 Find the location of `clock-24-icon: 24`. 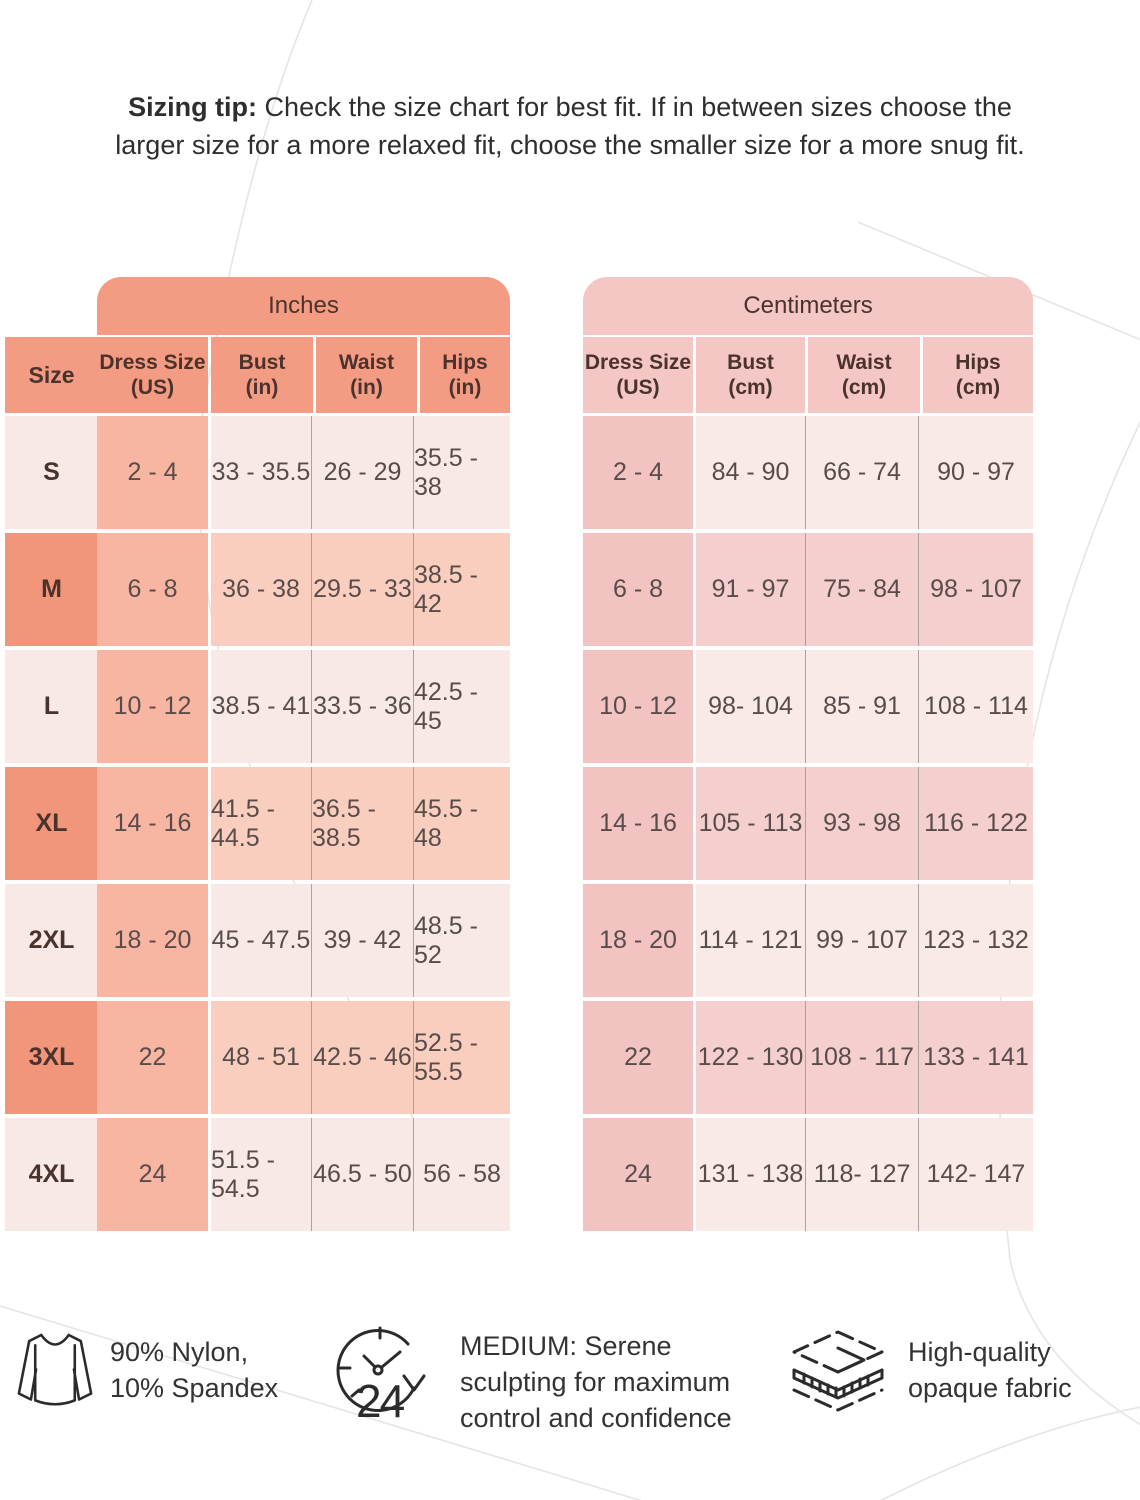

clock-24-icon: 24 is located at coordinates (384, 1376).